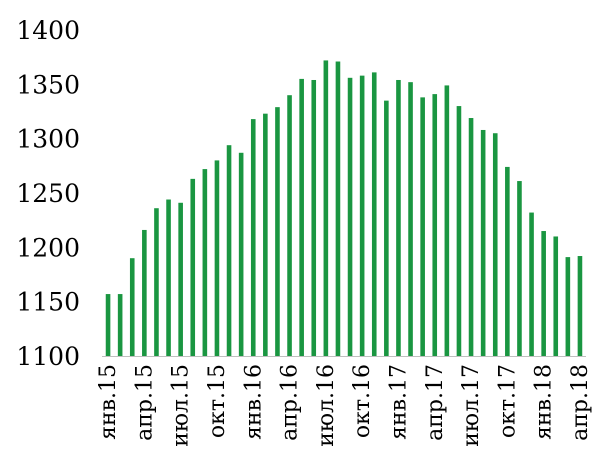  I want to click on x-tick-label: июл.16, so click(326, 405).